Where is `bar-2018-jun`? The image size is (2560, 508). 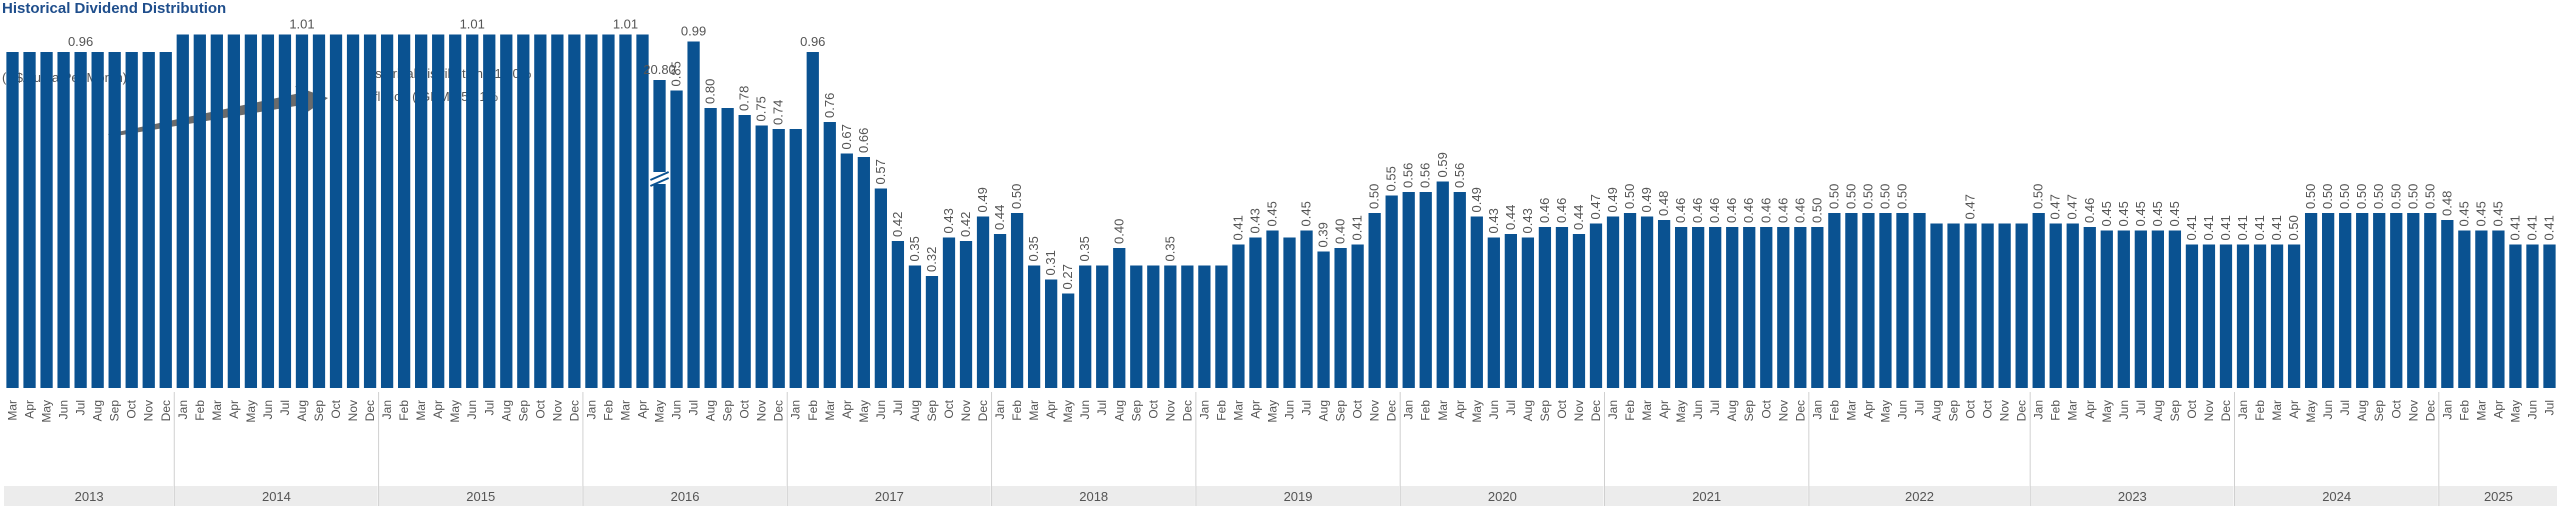 bar-2018-jun is located at coordinates (1085, 326).